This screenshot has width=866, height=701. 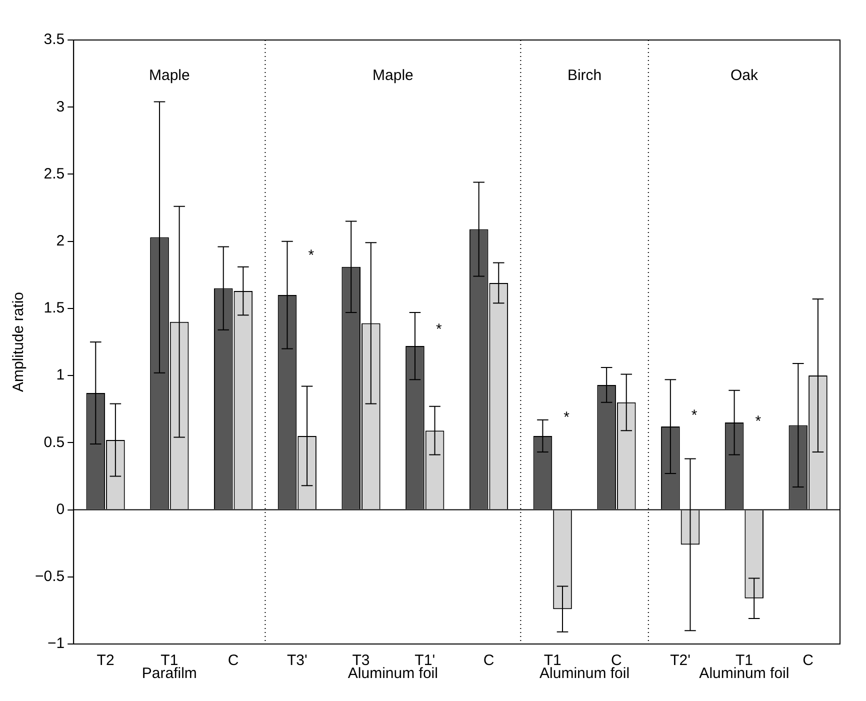 What do you see at coordinates (54, 173) in the screenshot?
I see `y-tick-label: 2.5` at bounding box center [54, 173].